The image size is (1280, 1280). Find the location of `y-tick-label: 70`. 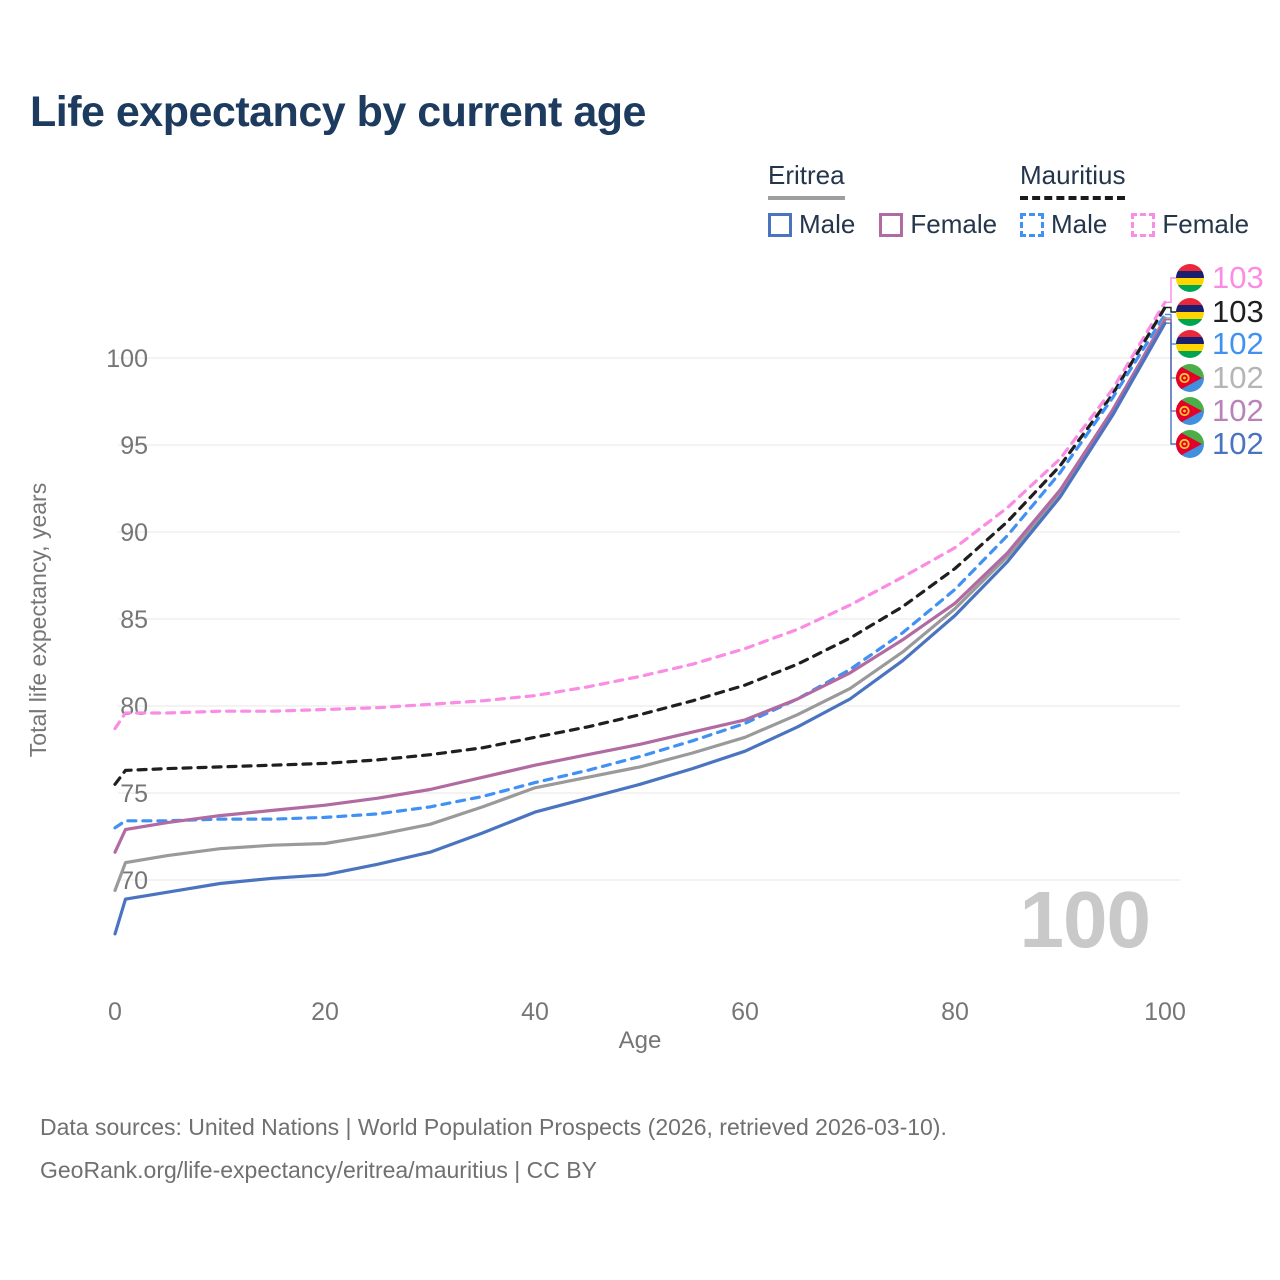

y-tick-label: 70 is located at coordinates (134, 881).